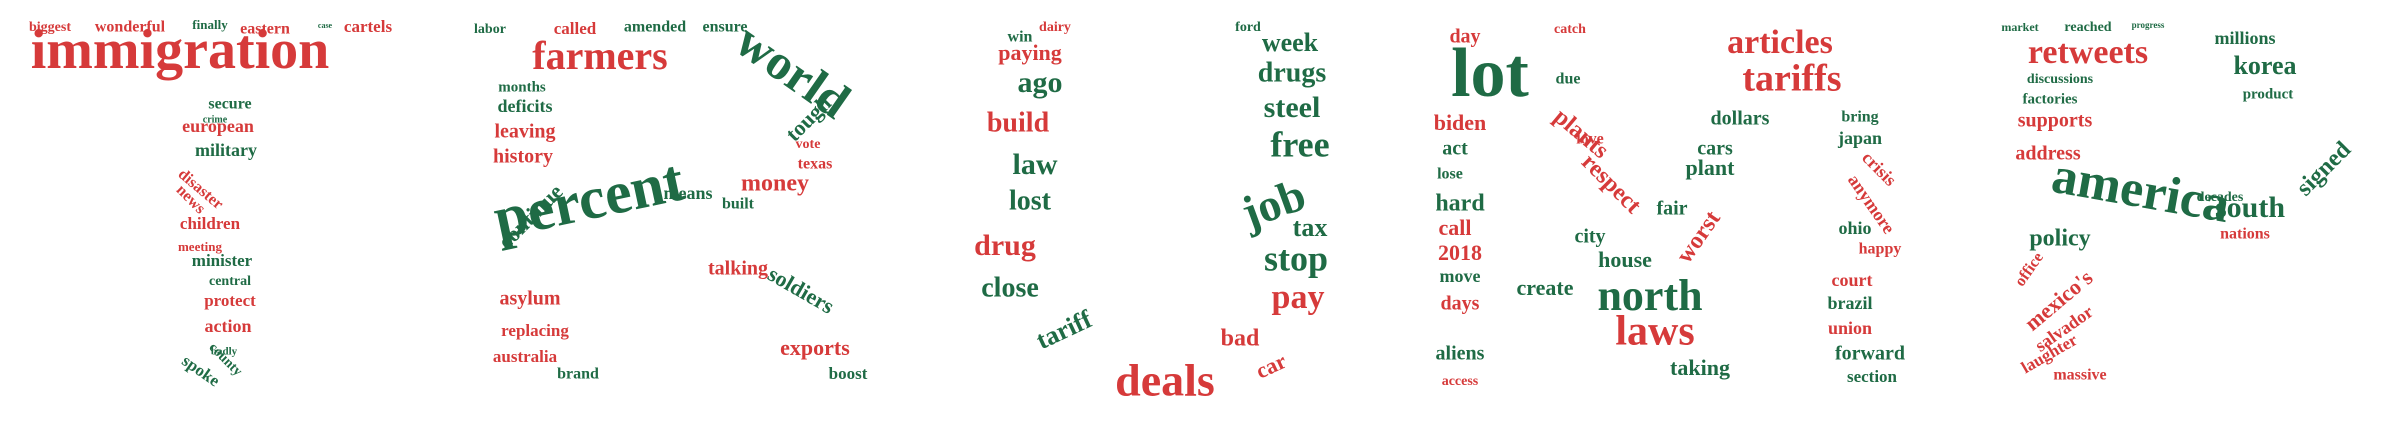 This screenshot has height=422, width=2386. I want to click on cloud-word: protect, so click(230, 300).